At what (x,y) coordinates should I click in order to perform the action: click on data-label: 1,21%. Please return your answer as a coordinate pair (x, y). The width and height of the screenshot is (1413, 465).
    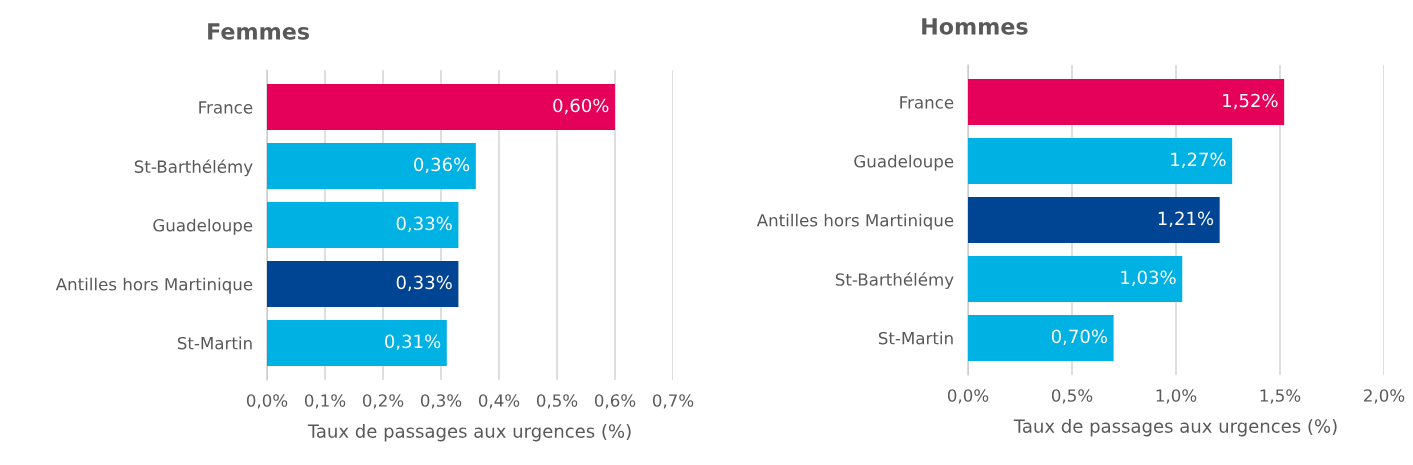
    Looking at the image, I should click on (1186, 219).